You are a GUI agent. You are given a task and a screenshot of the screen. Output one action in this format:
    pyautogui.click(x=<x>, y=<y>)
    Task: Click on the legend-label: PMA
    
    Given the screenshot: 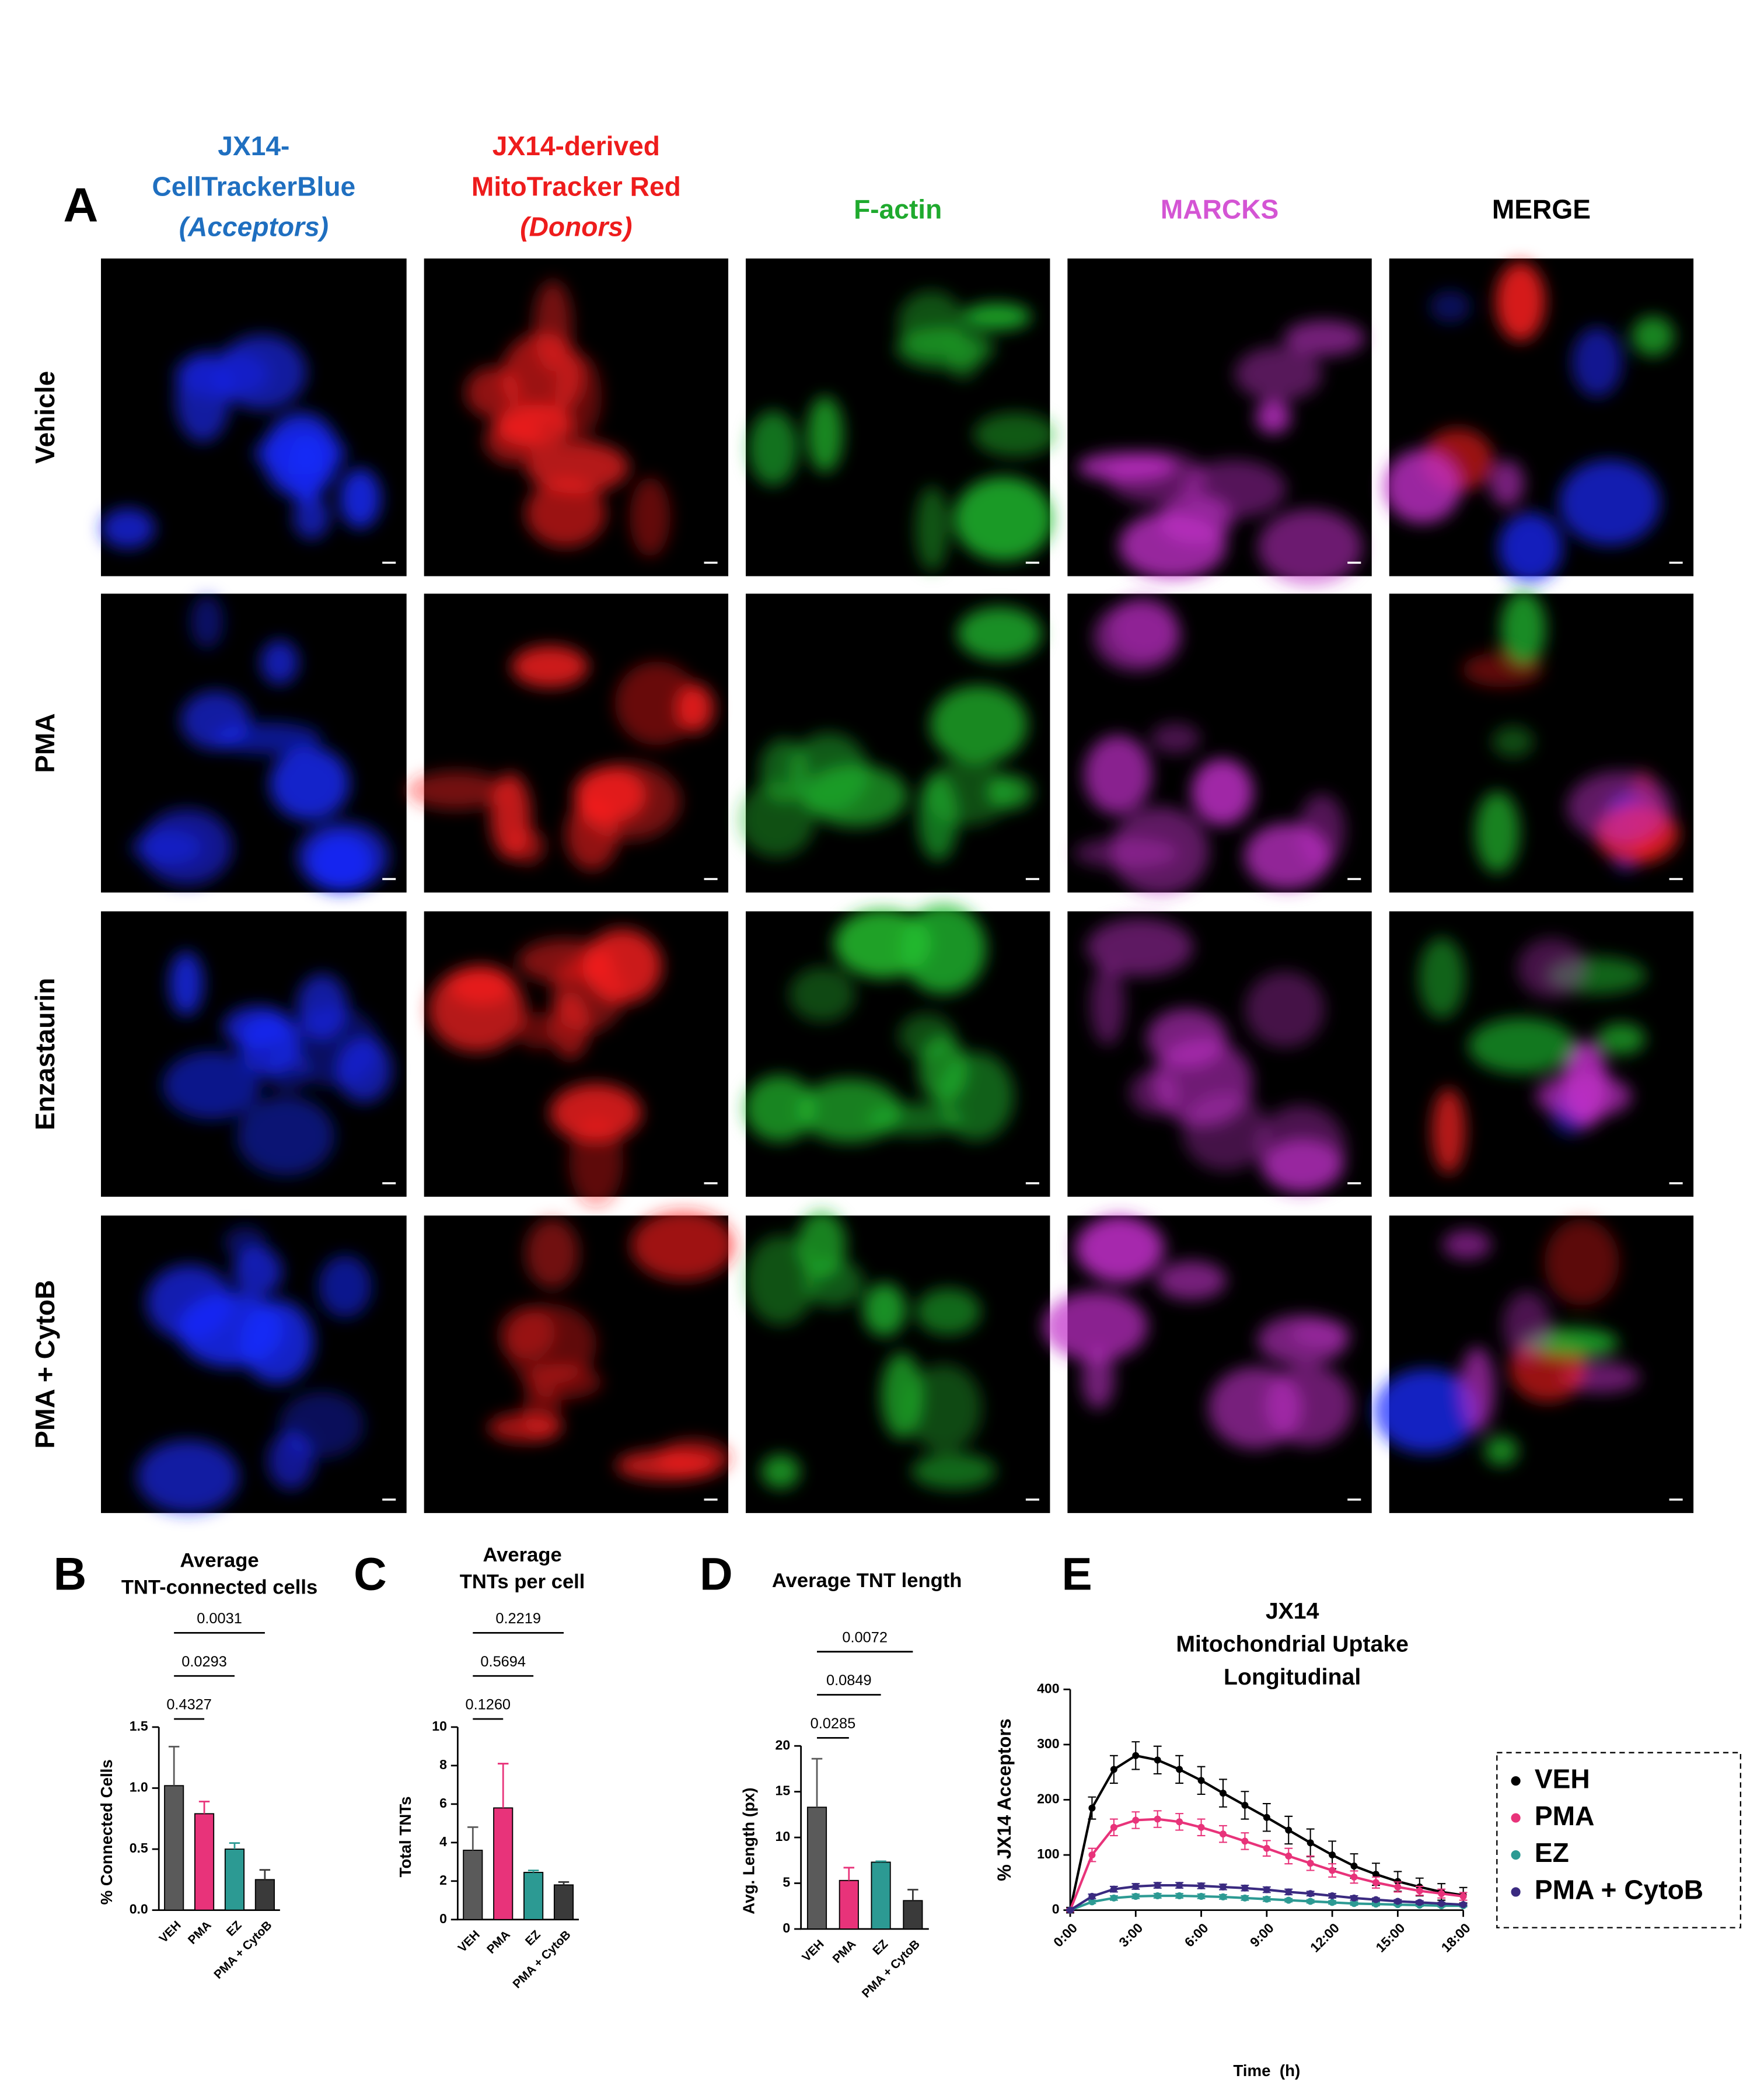 What is the action you would take?
    pyautogui.click(x=1565, y=1816)
    